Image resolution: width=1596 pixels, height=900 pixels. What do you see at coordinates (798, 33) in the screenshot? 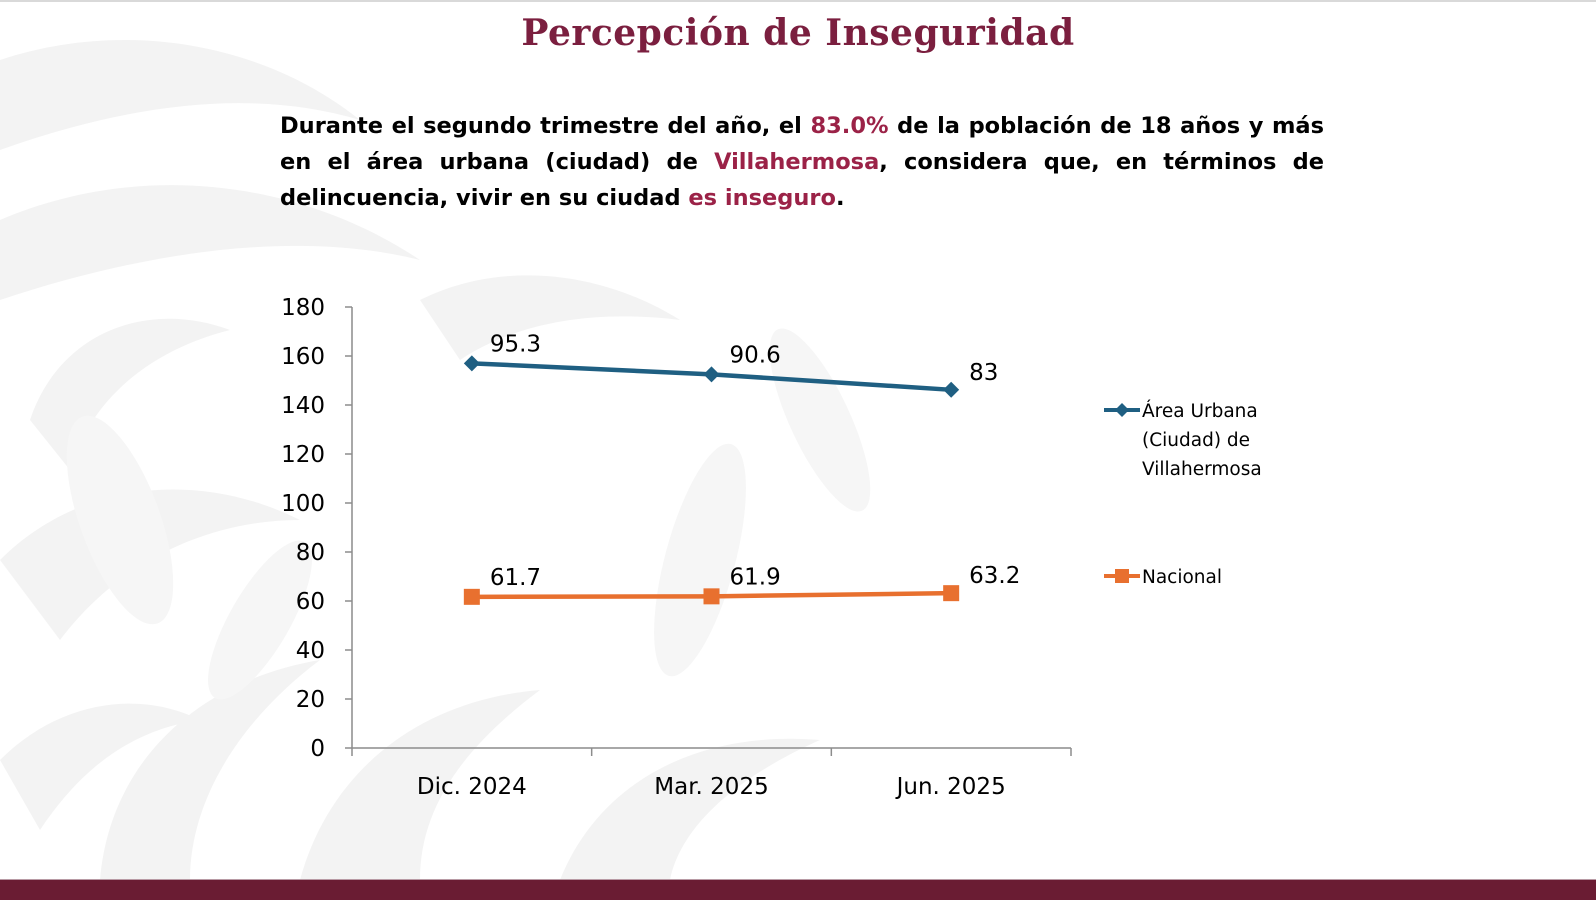
I see `slide-title: Percepción de Inseguridad` at bounding box center [798, 33].